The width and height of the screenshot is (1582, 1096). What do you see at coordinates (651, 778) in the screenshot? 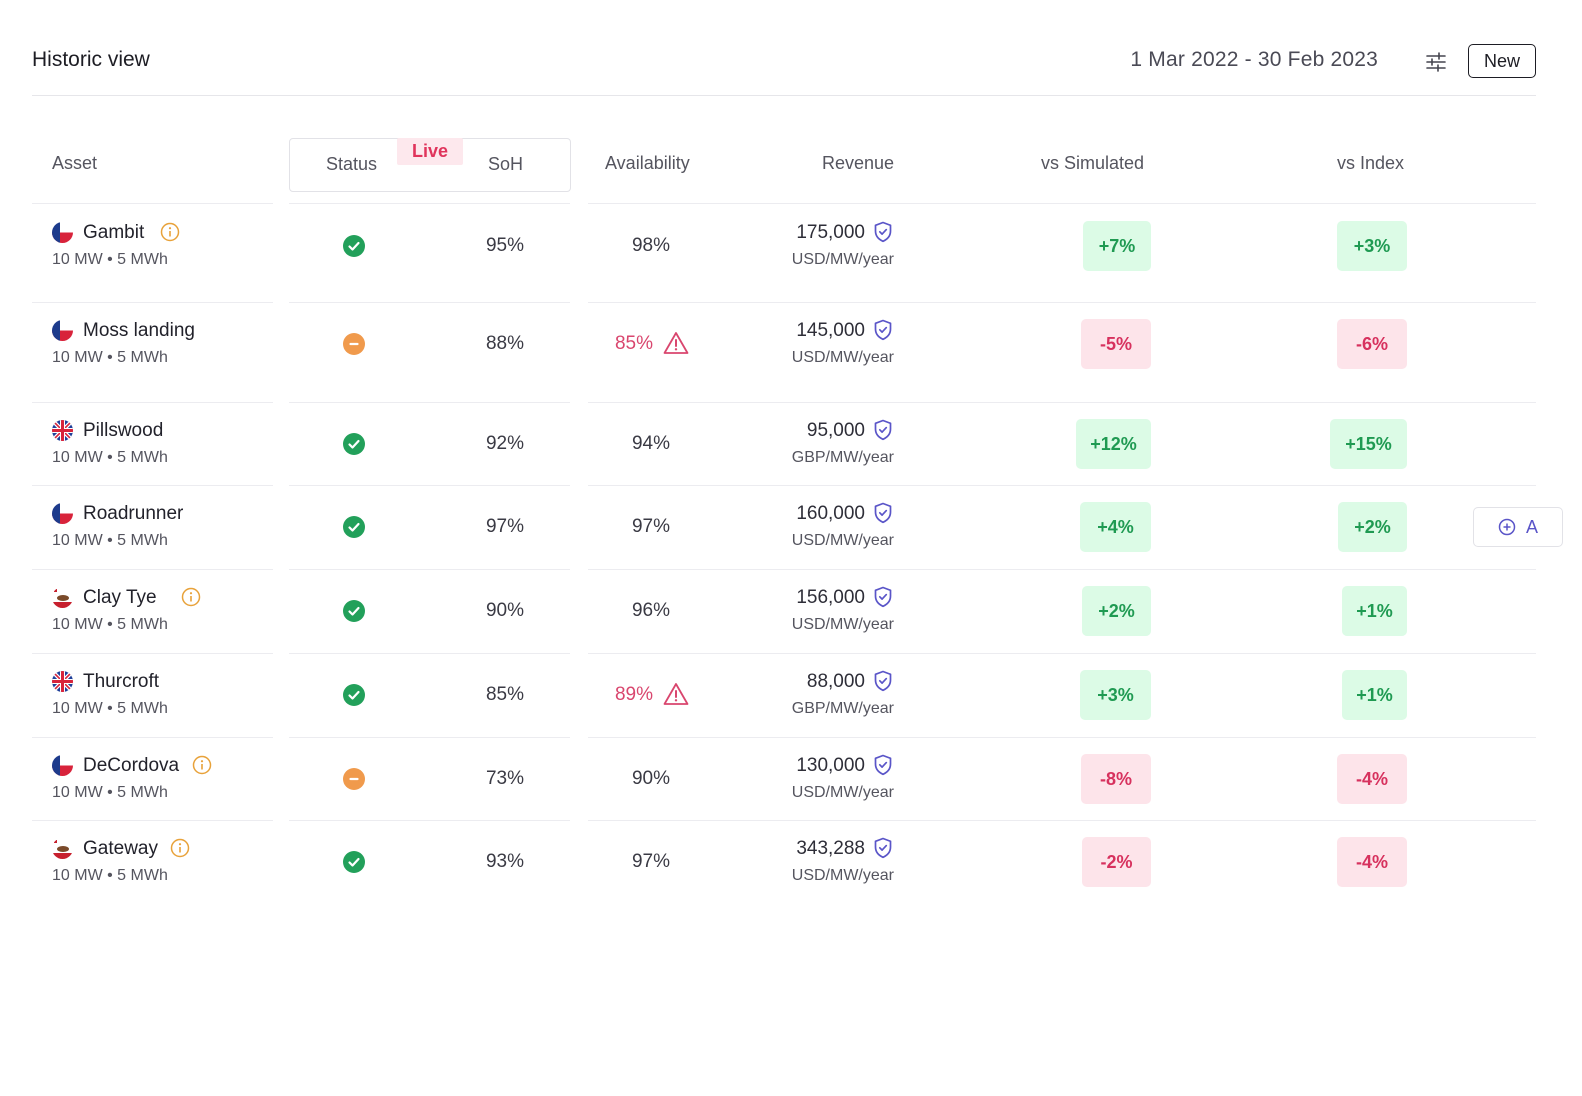
I see `availability-value: 90%` at bounding box center [651, 778].